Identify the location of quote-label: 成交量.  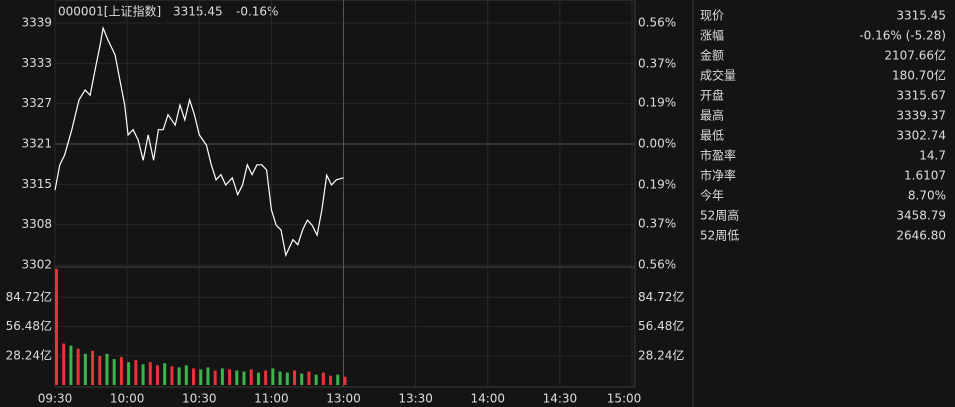
(718, 75).